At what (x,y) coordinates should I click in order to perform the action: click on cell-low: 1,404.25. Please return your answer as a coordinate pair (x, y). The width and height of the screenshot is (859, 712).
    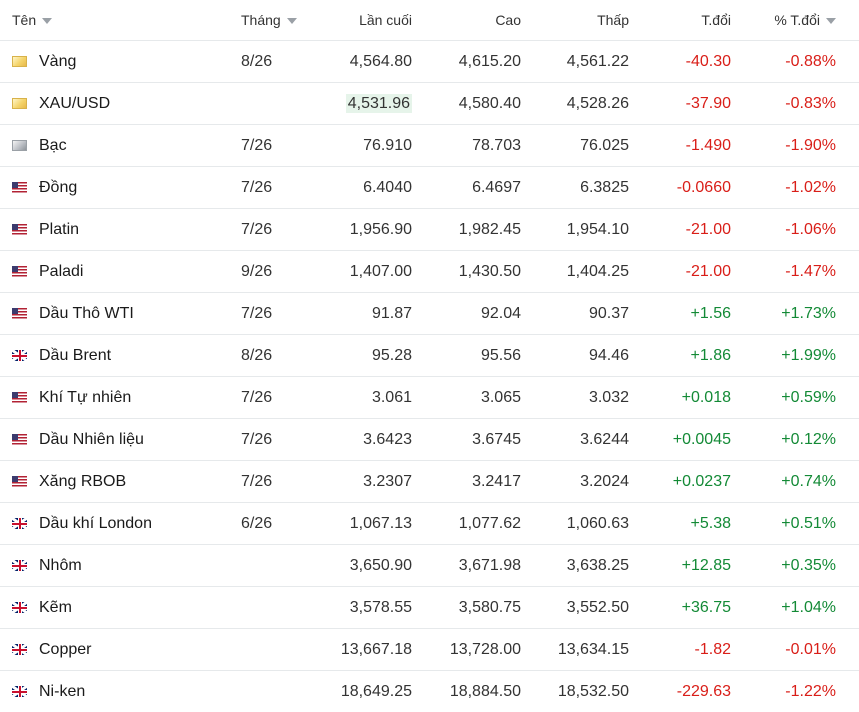
    Looking at the image, I should click on (575, 272).